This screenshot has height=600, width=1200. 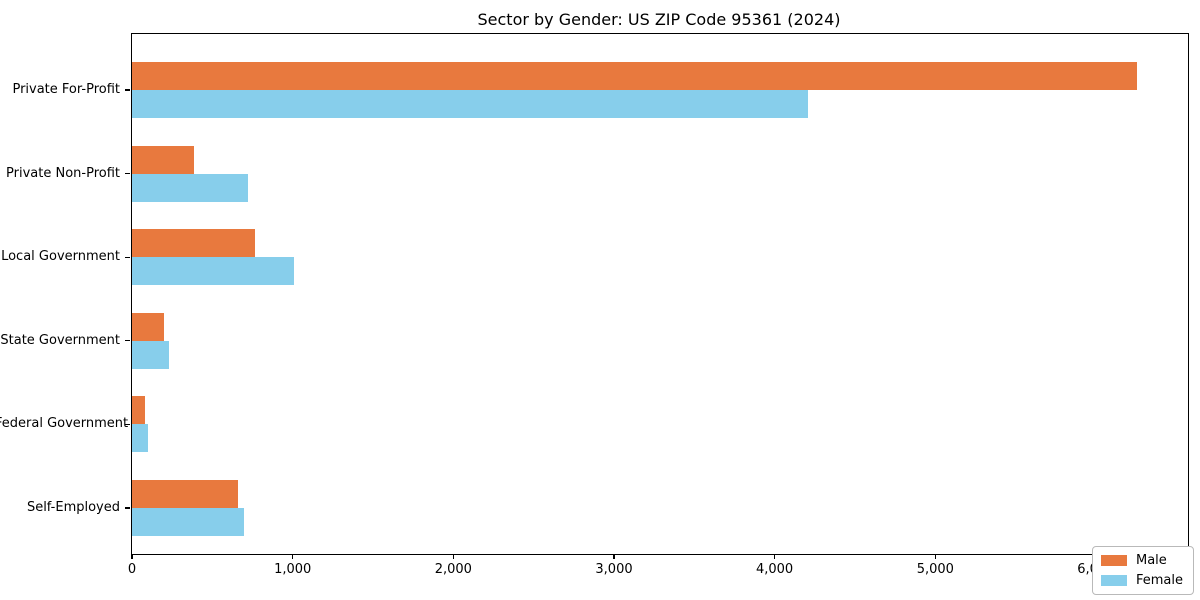 What do you see at coordinates (132, 569) in the screenshot?
I see `x-tick-label: 0` at bounding box center [132, 569].